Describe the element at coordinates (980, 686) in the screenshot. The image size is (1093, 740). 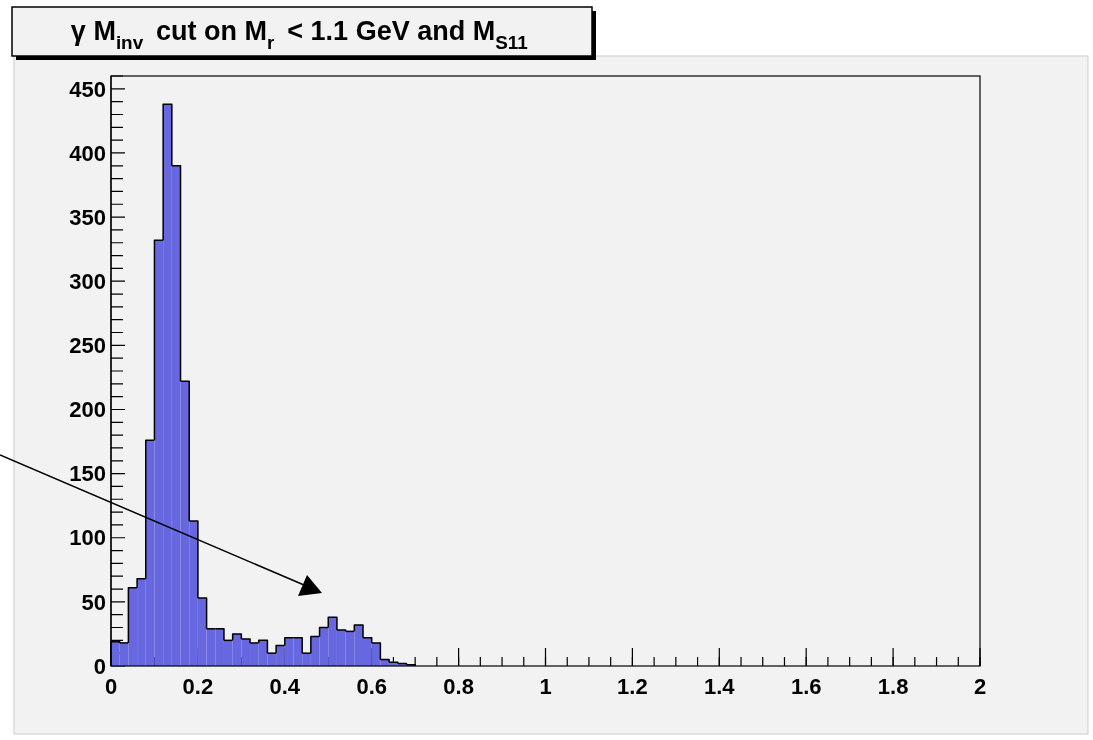
I see `x-tick-label: 2` at that location.